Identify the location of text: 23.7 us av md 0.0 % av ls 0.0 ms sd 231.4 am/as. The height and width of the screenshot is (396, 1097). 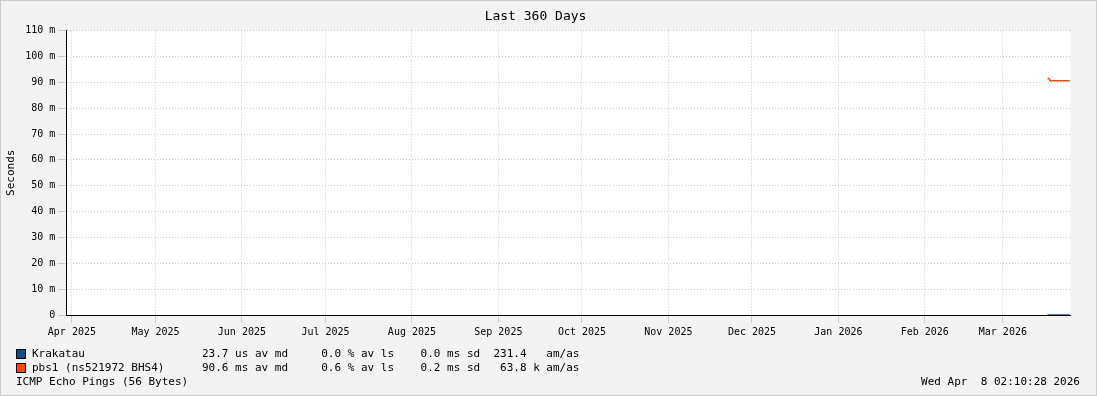
(391, 354).